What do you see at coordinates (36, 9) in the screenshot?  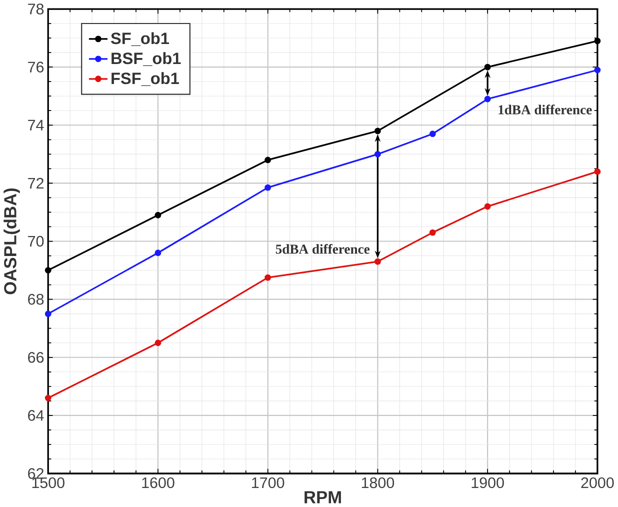 I see `y-tick-label: 78` at bounding box center [36, 9].